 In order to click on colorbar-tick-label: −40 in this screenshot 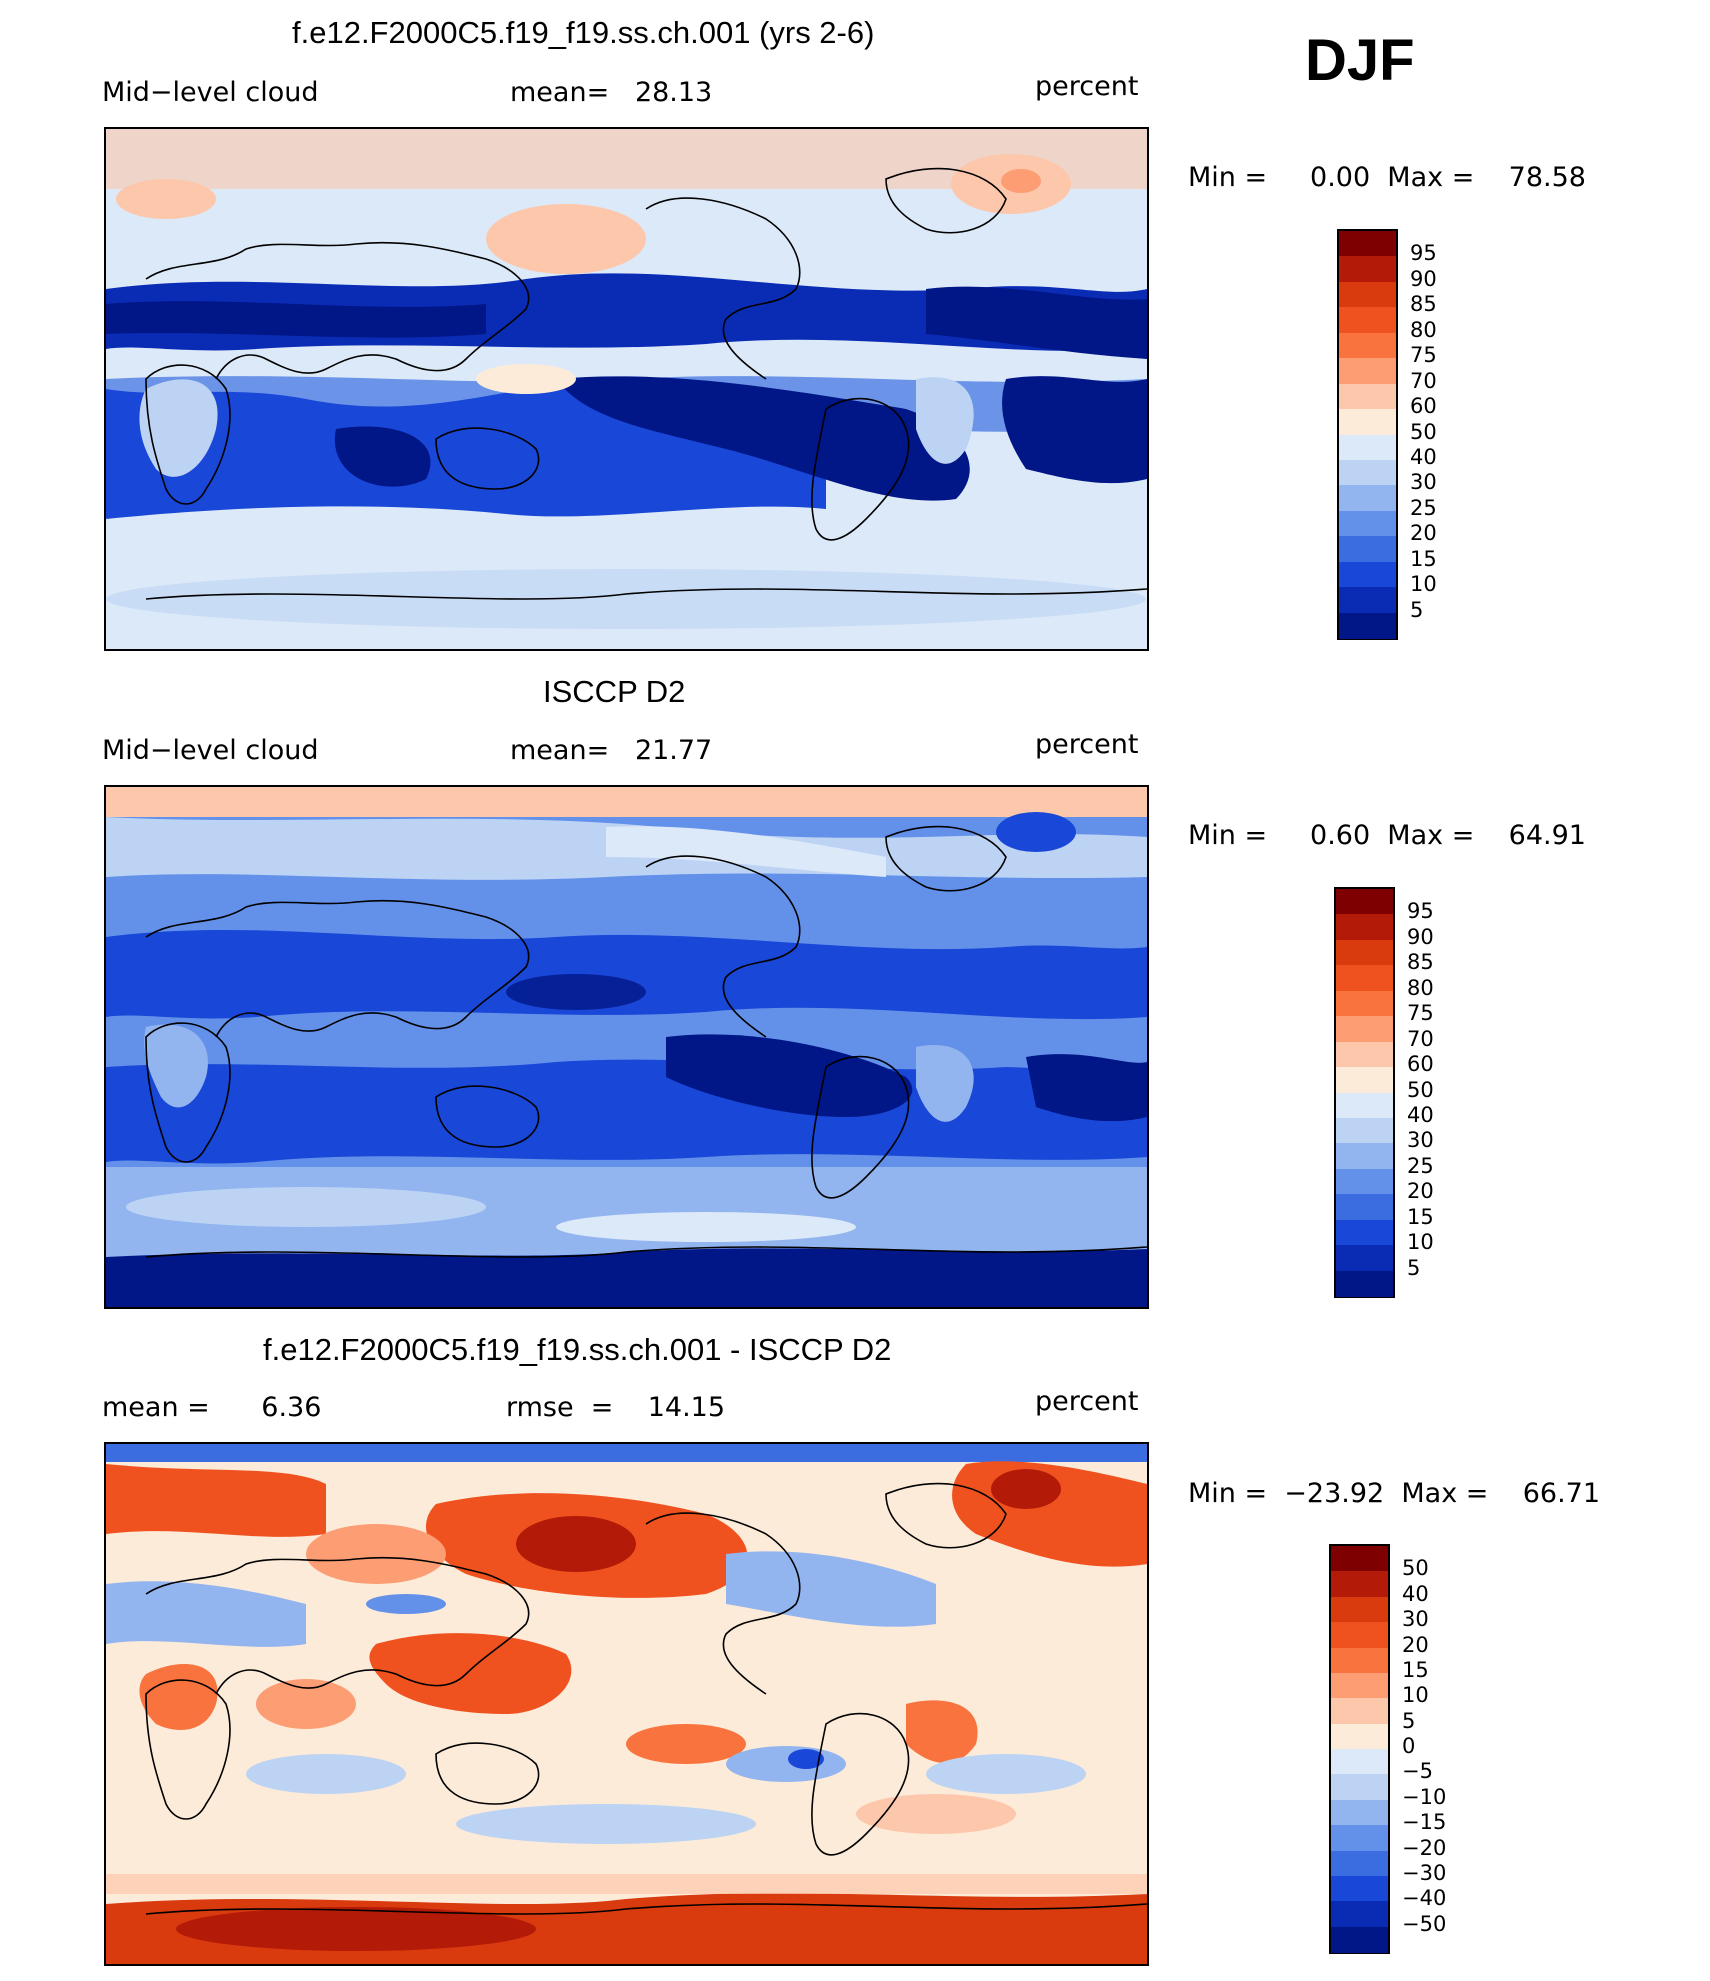, I will do `click(1424, 1898)`.